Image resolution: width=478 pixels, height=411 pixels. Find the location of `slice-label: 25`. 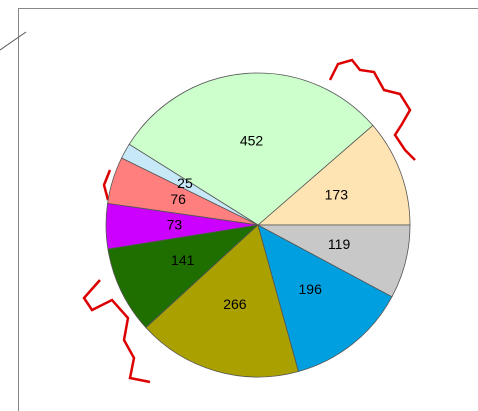

slice-label: 25 is located at coordinates (185, 183).